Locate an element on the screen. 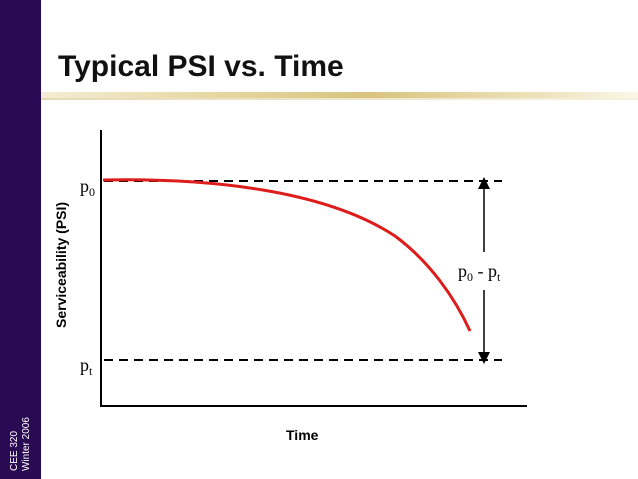 Image resolution: width=638 pixels, height=479 pixels. title-underline is located at coordinates (339, 95).